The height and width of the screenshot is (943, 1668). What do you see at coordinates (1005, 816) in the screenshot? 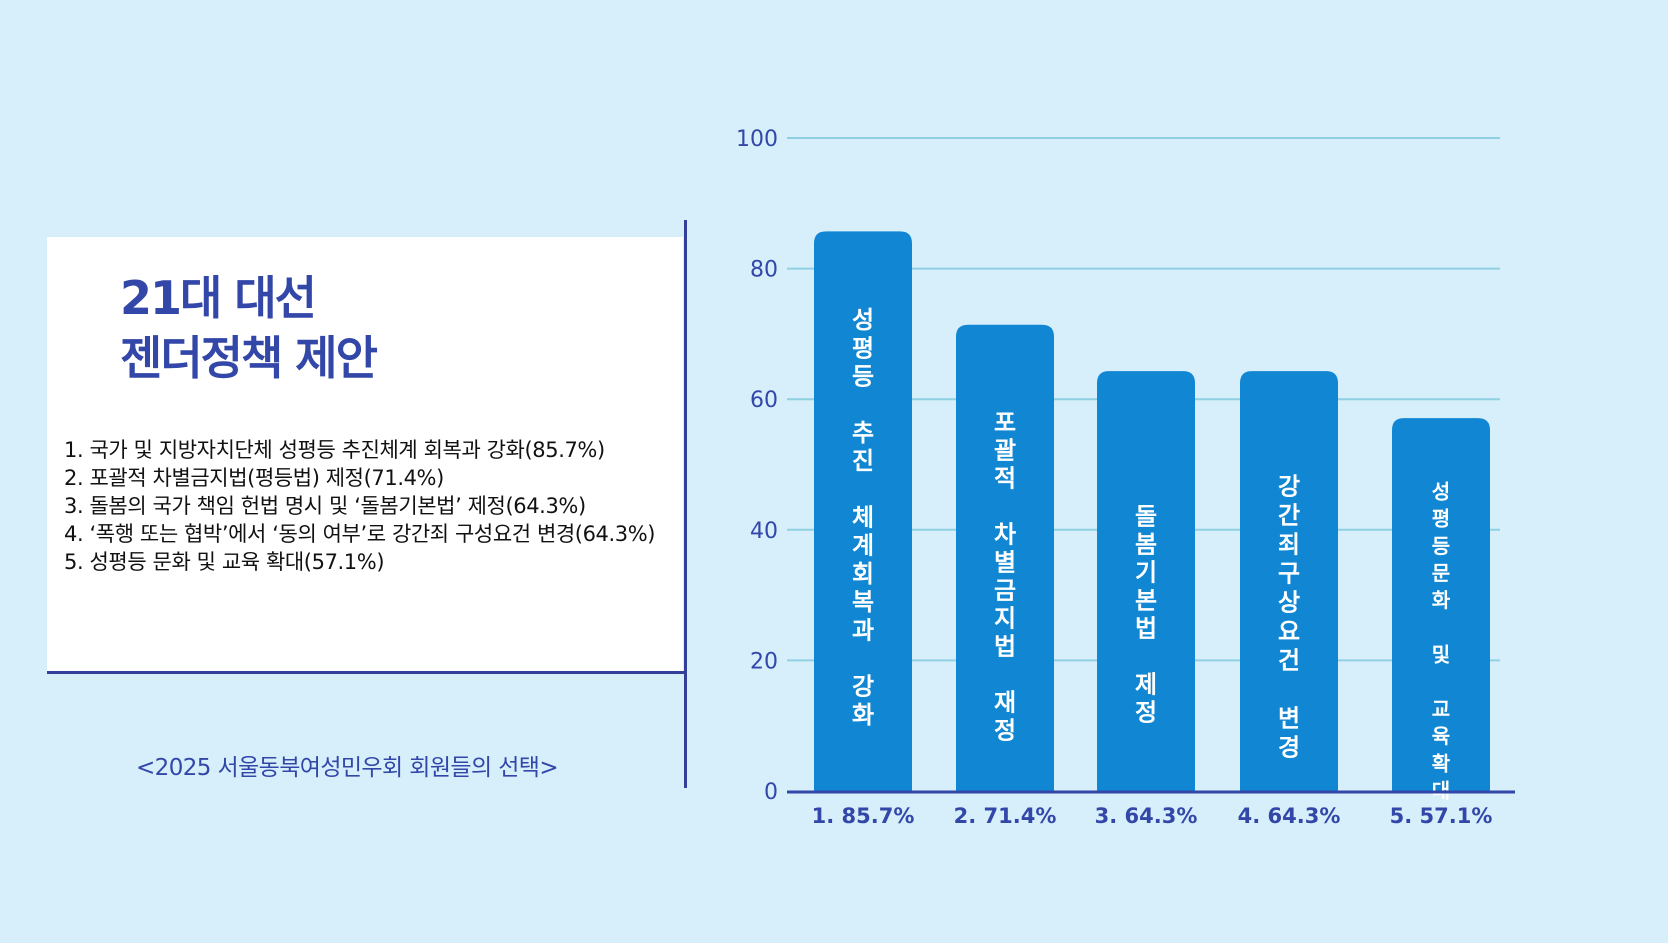
I see `x-category-label: 2. 71.4%` at bounding box center [1005, 816].